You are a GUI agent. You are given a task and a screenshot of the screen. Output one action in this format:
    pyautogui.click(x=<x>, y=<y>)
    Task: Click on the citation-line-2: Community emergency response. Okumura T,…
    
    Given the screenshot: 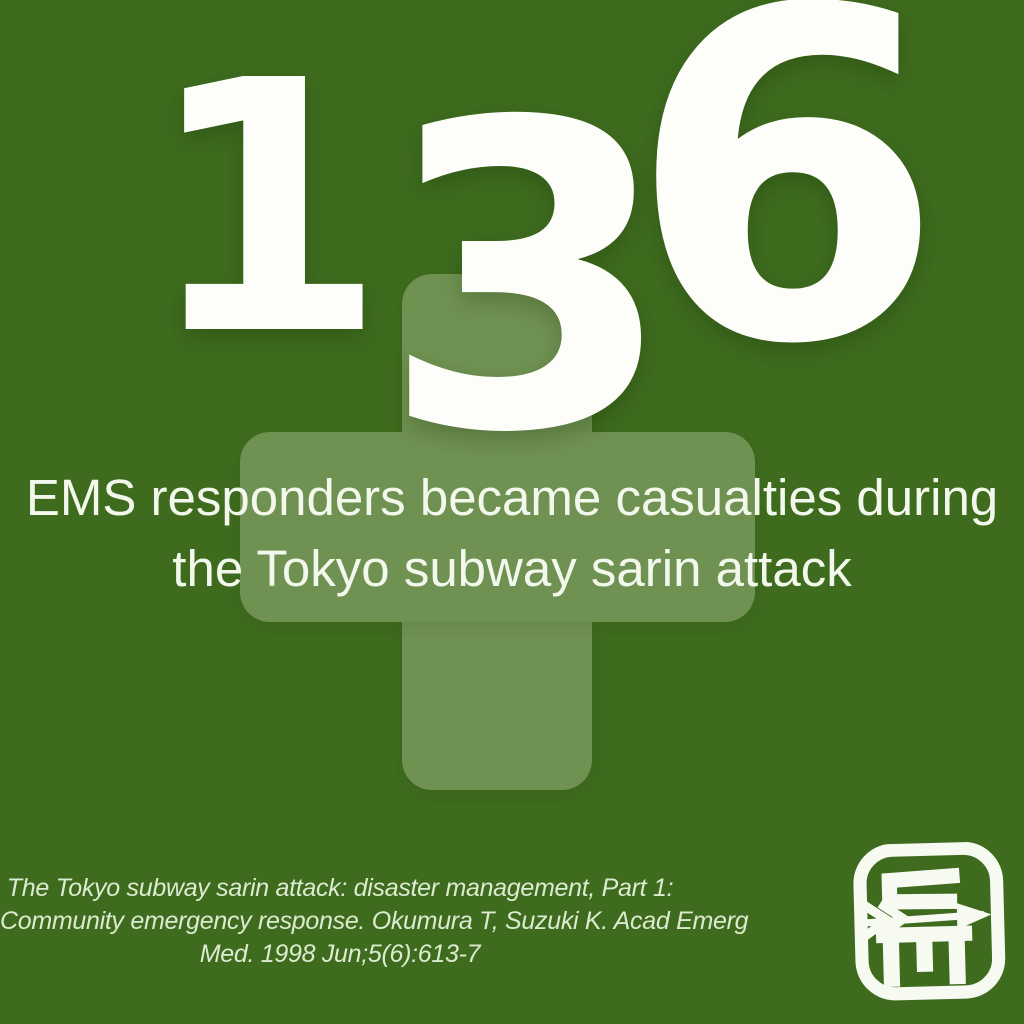 What is the action you would take?
    pyautogui.click(x=374, y=921)
    